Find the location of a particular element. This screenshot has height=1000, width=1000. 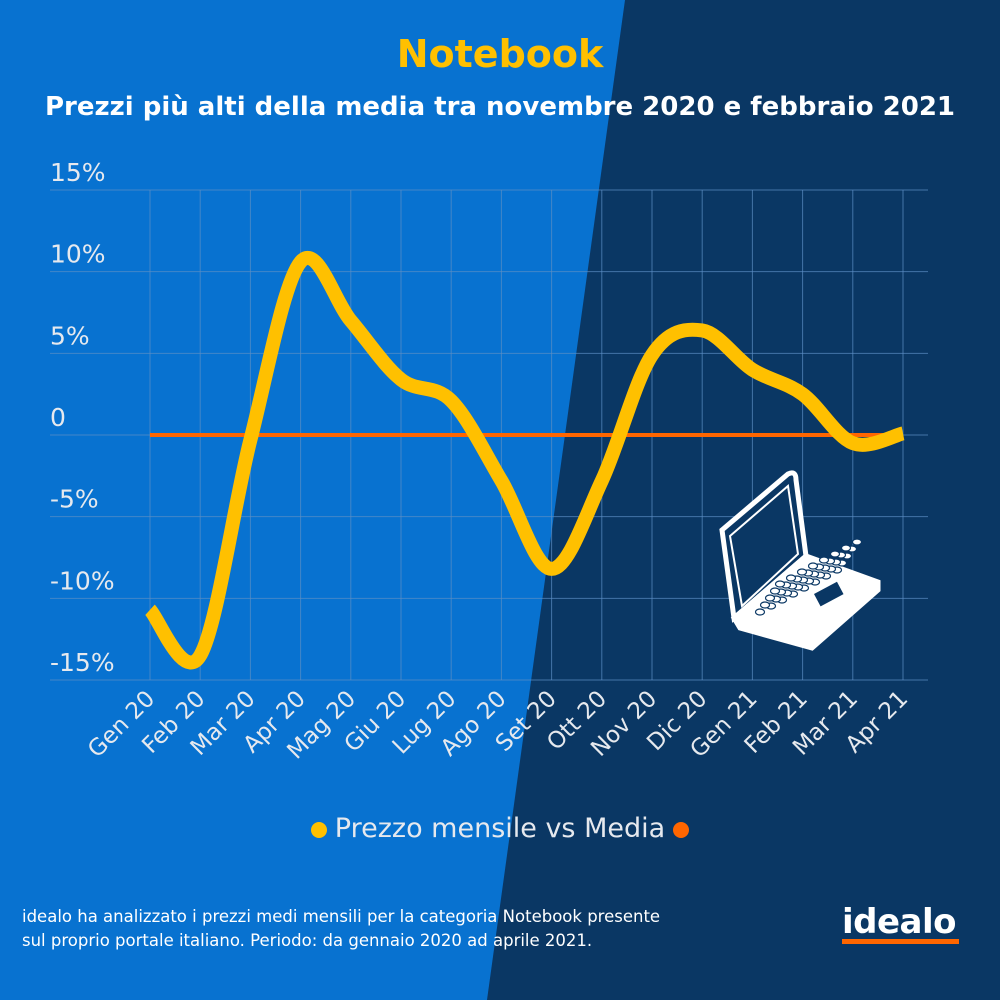

chart-title: Notebook is located at coordinates (500, 54).